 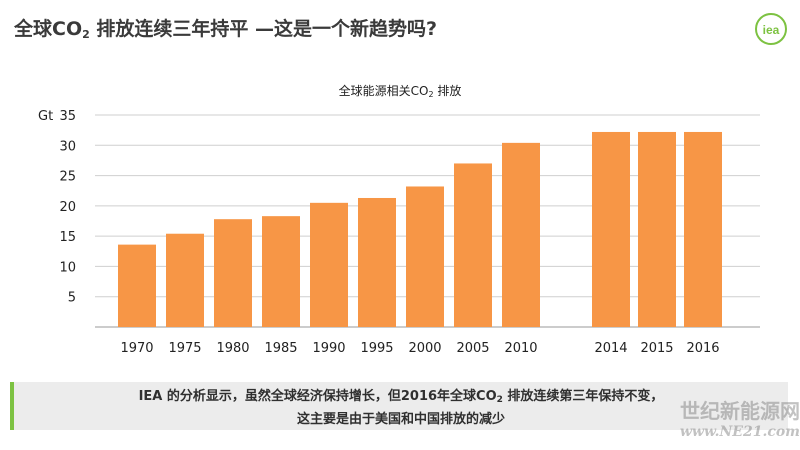 I want to click on bar-2010, so click(x=521, y=234).